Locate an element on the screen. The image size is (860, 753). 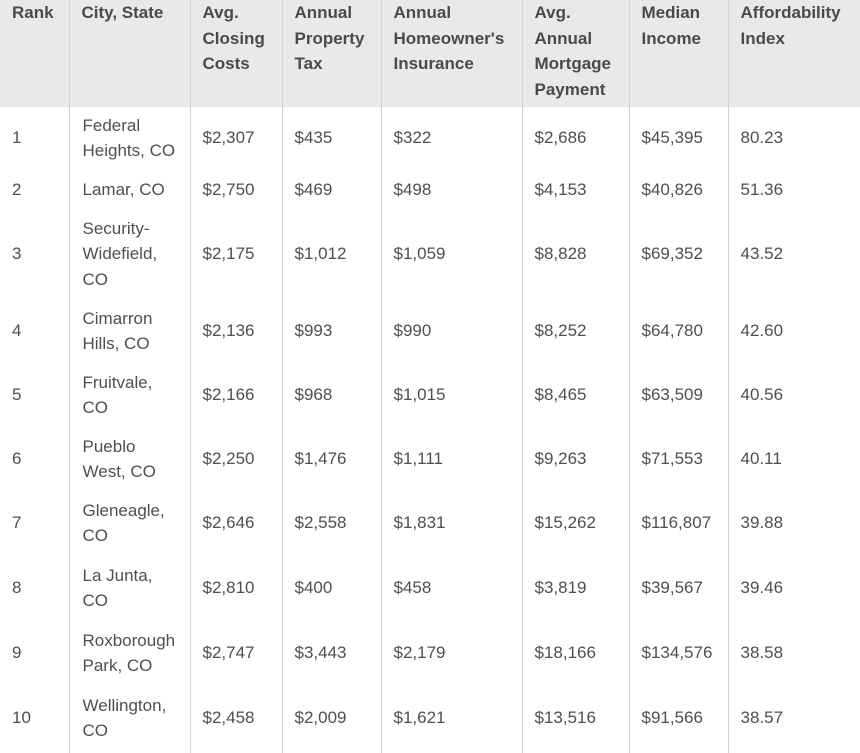
median-income-cell: $64,780 is located at coordinates (678, 331).